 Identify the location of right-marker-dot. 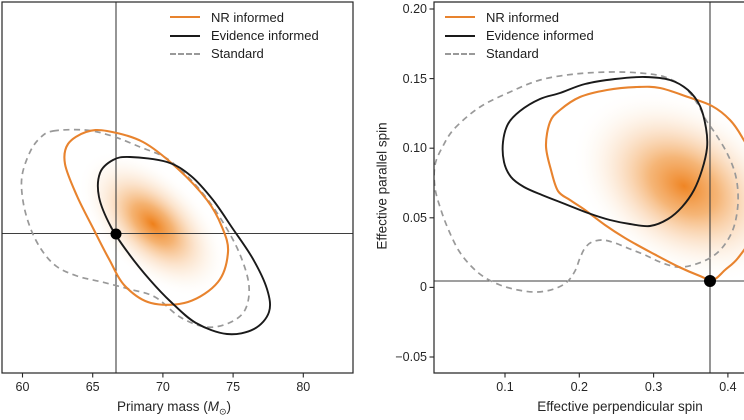
(710, 281).